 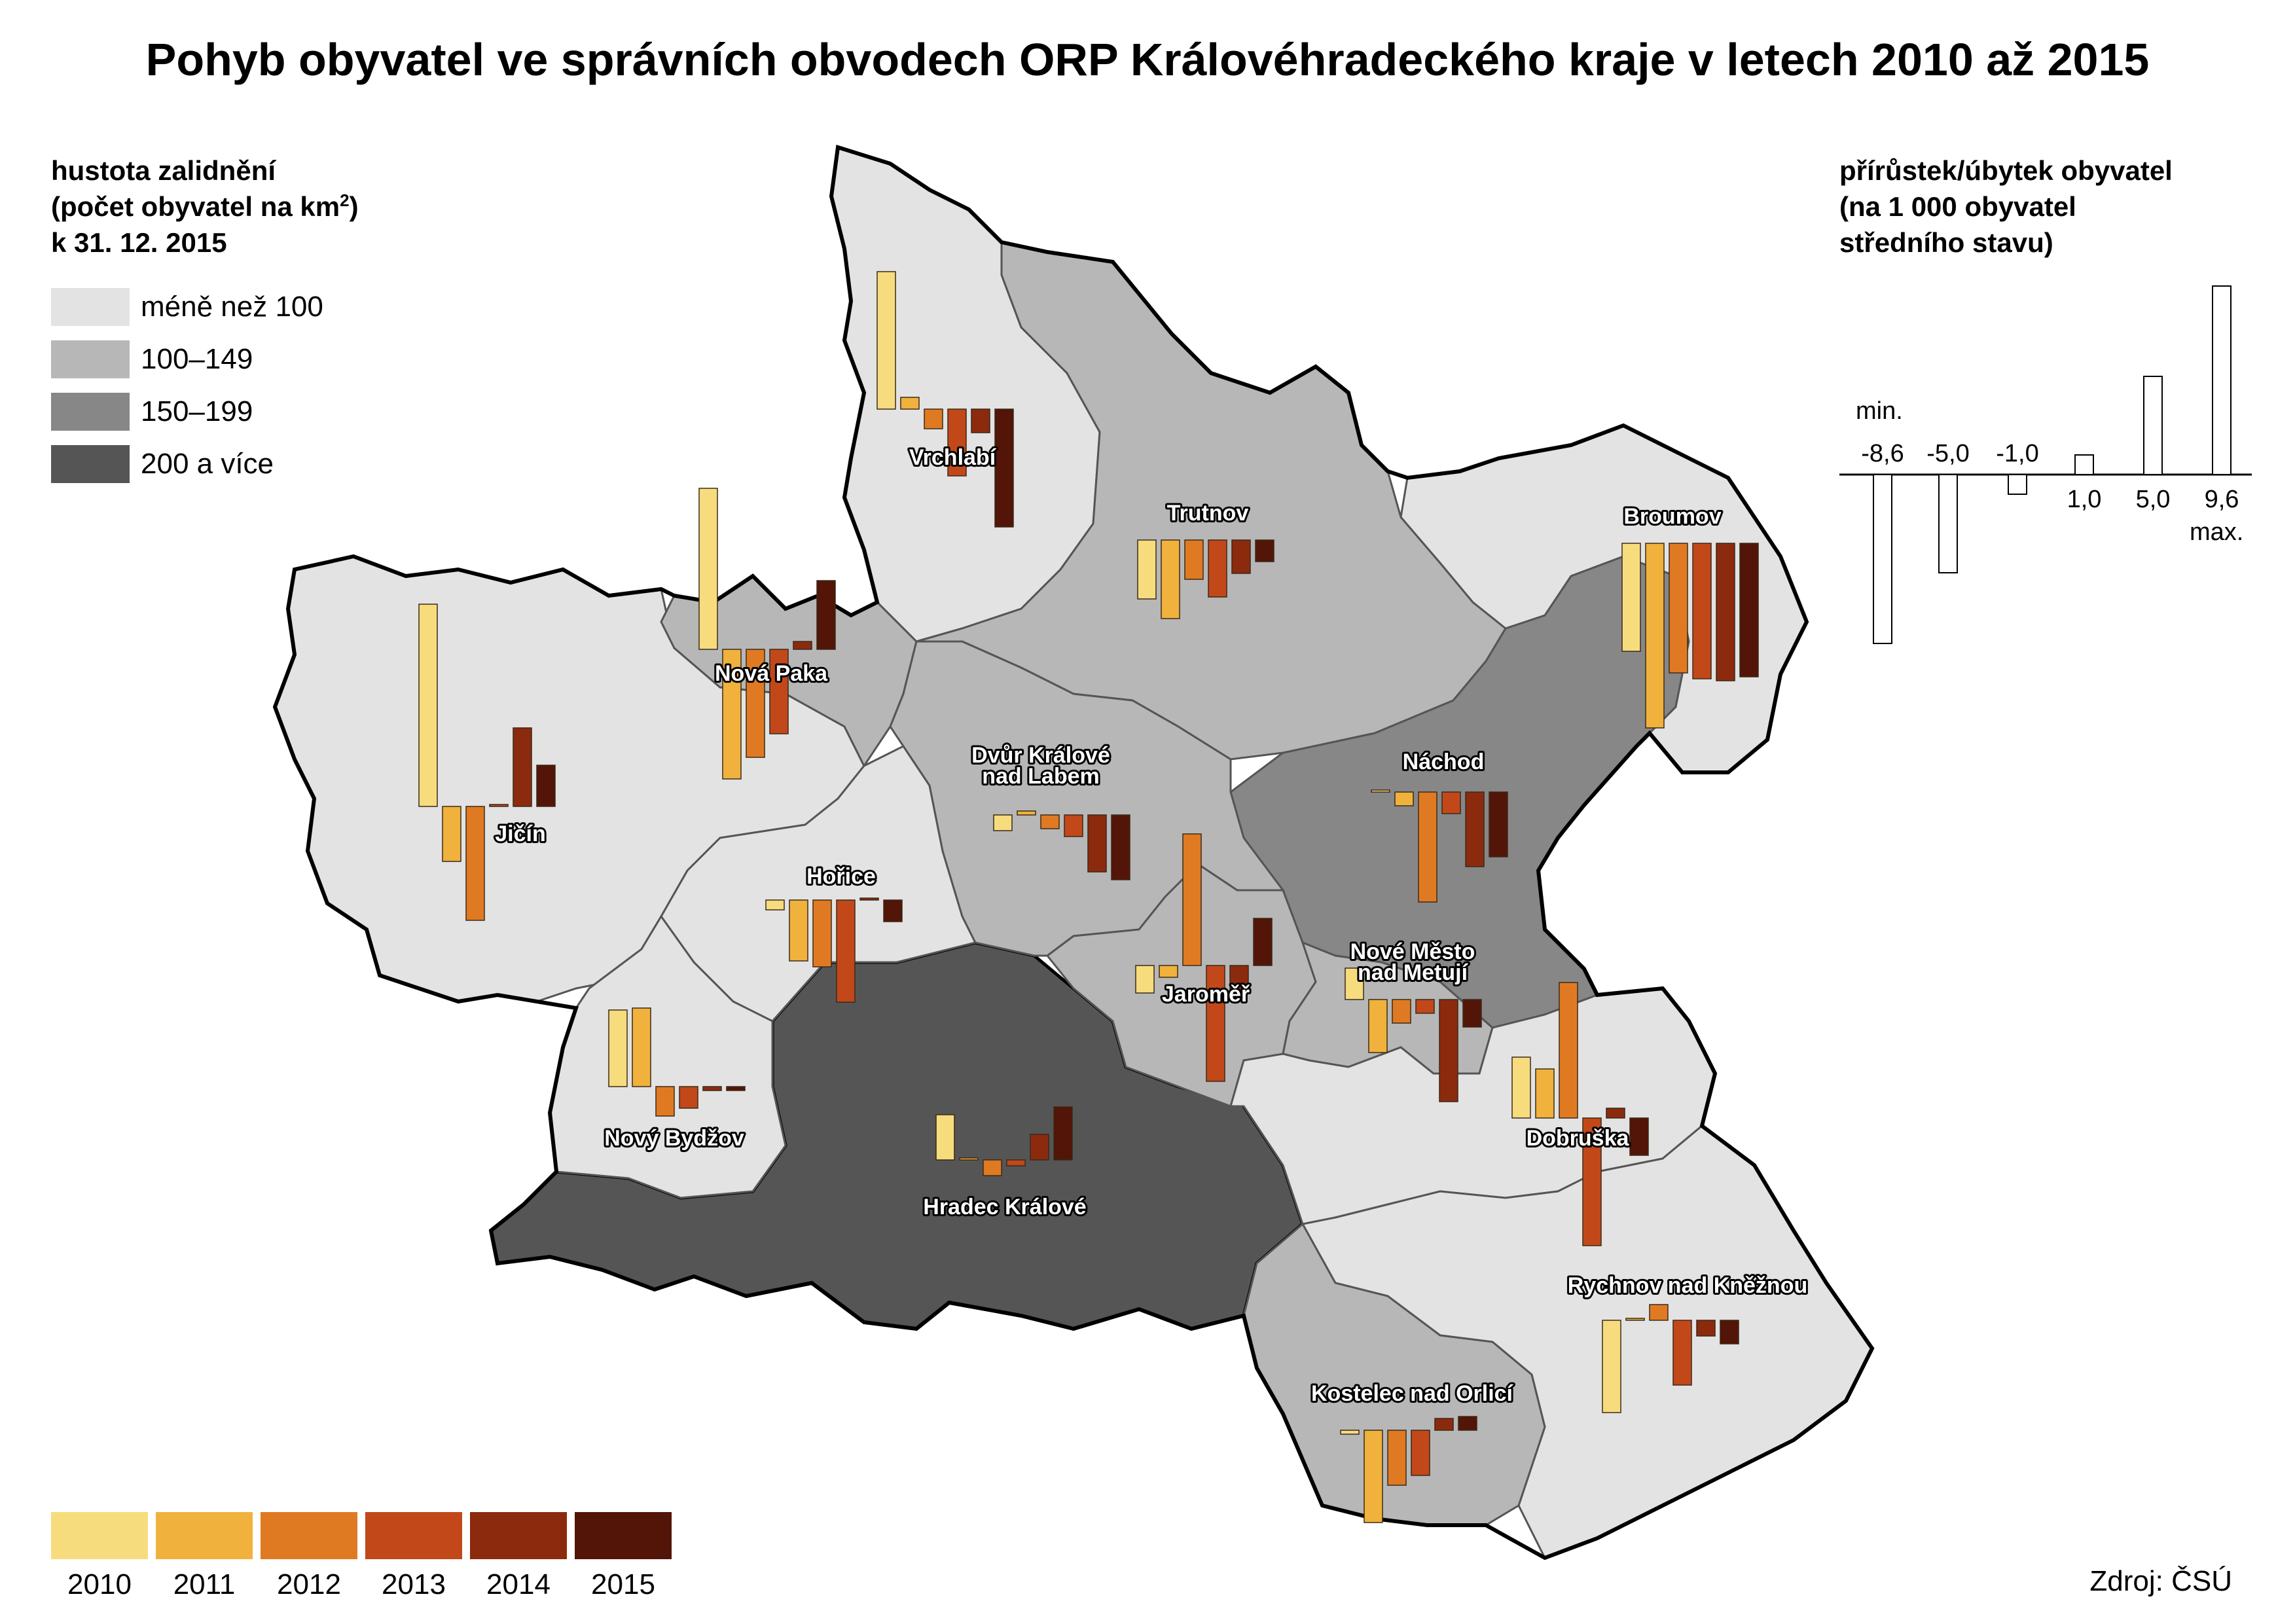 What do you see at coordinates (1444, 761) in the screenshot?
I see `region-label: Náchod` at bounding box center [1444, 761].